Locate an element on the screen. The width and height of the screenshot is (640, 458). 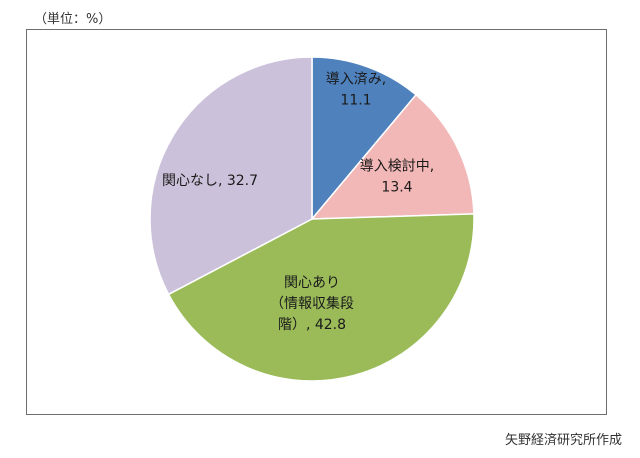
source-label: 矢野経済研究所作成 is located at coordinates (563, 440).